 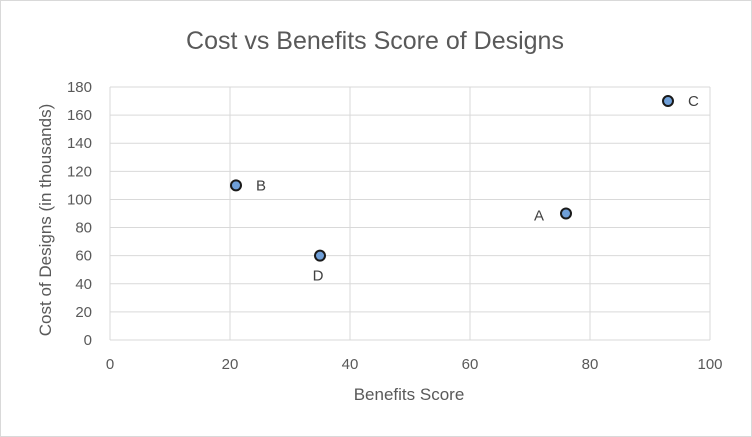 What do you see at coordinates (79, 87) in the screenshot?
I see `y-tick-label: 180` at bounding box center [79, 87].